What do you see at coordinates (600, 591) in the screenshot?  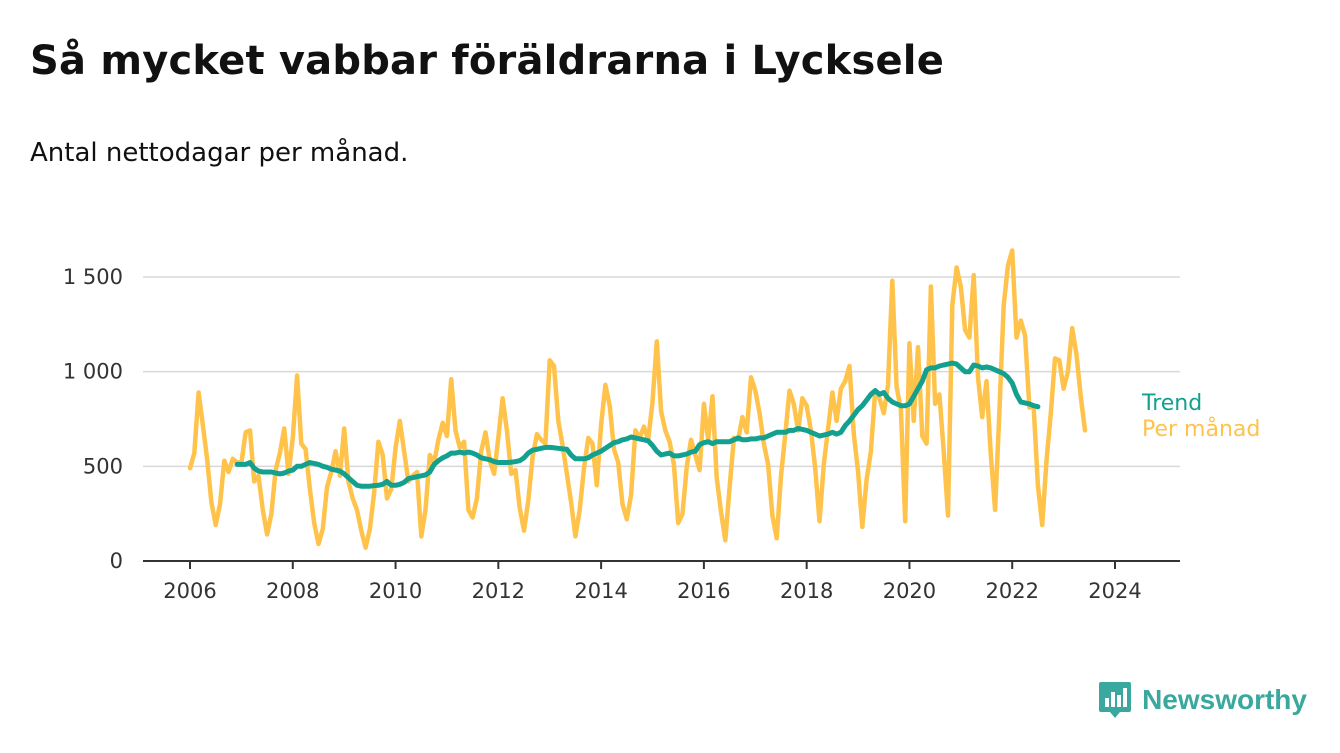 I see `x-tick-label: 2014` at bounding box center [600, 591].